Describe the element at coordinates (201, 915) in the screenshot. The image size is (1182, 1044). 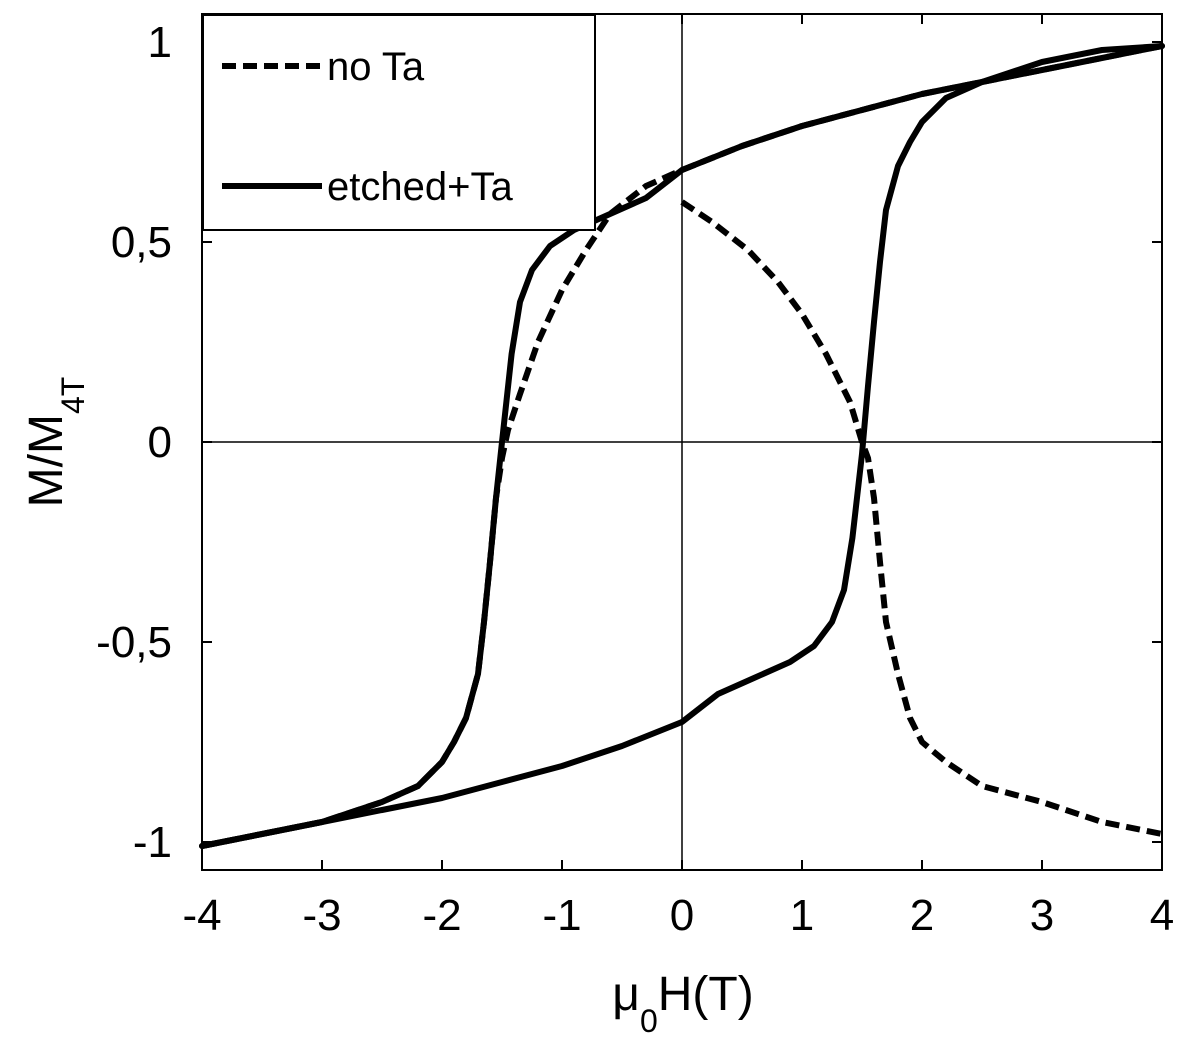
I see `x-tick-label: -4` at that location.